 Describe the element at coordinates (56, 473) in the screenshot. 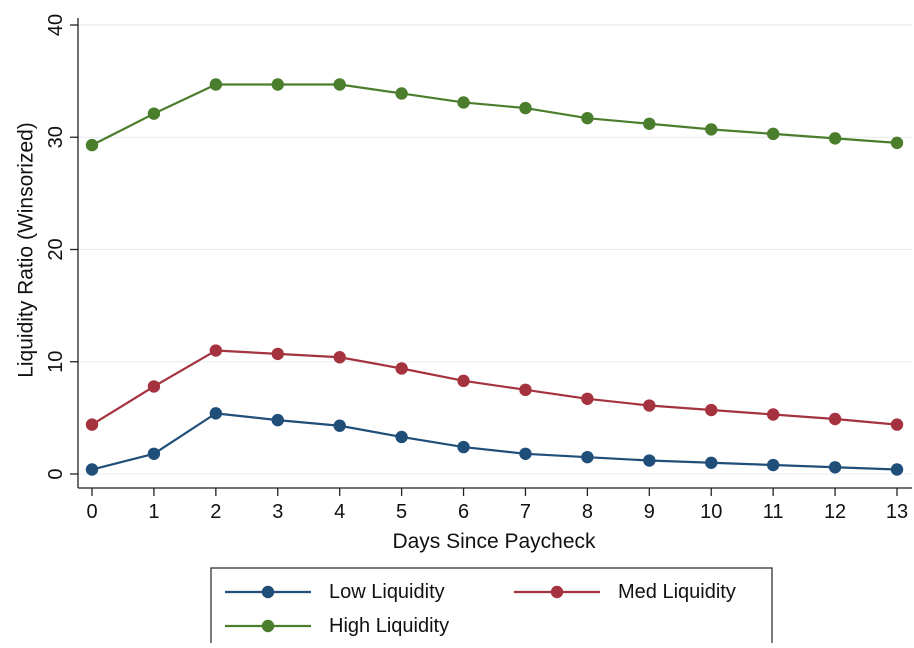

I see `y-tick-label: 0` at that location.